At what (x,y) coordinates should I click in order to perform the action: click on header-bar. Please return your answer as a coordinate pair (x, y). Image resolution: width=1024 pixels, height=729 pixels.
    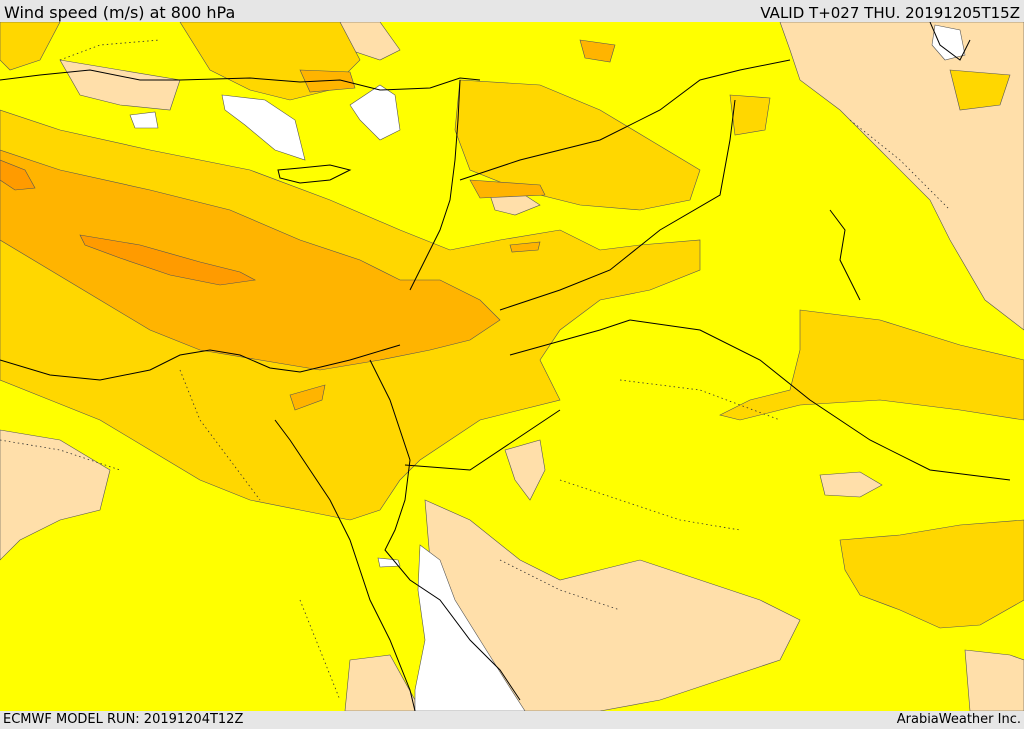
    Looking at the image, I should click on (512, 11).